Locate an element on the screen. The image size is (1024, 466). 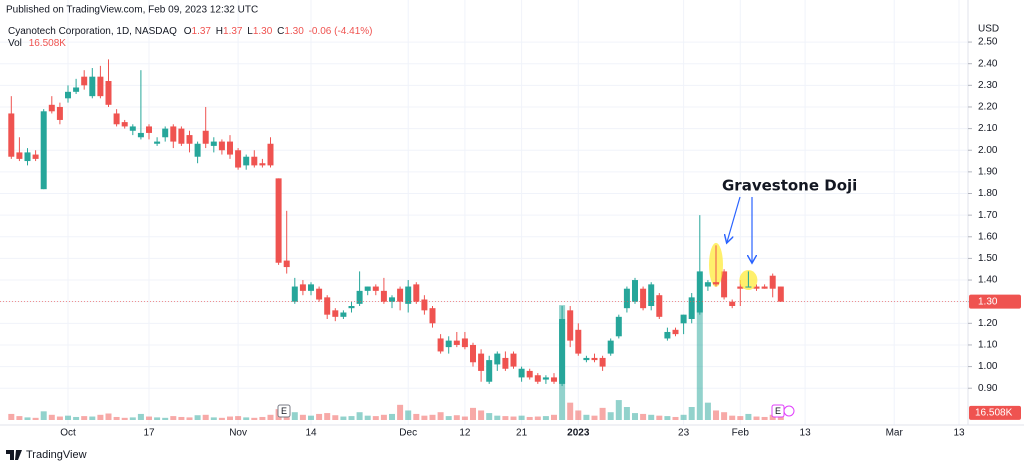
currency: USD is located at coordinates (988, 29).